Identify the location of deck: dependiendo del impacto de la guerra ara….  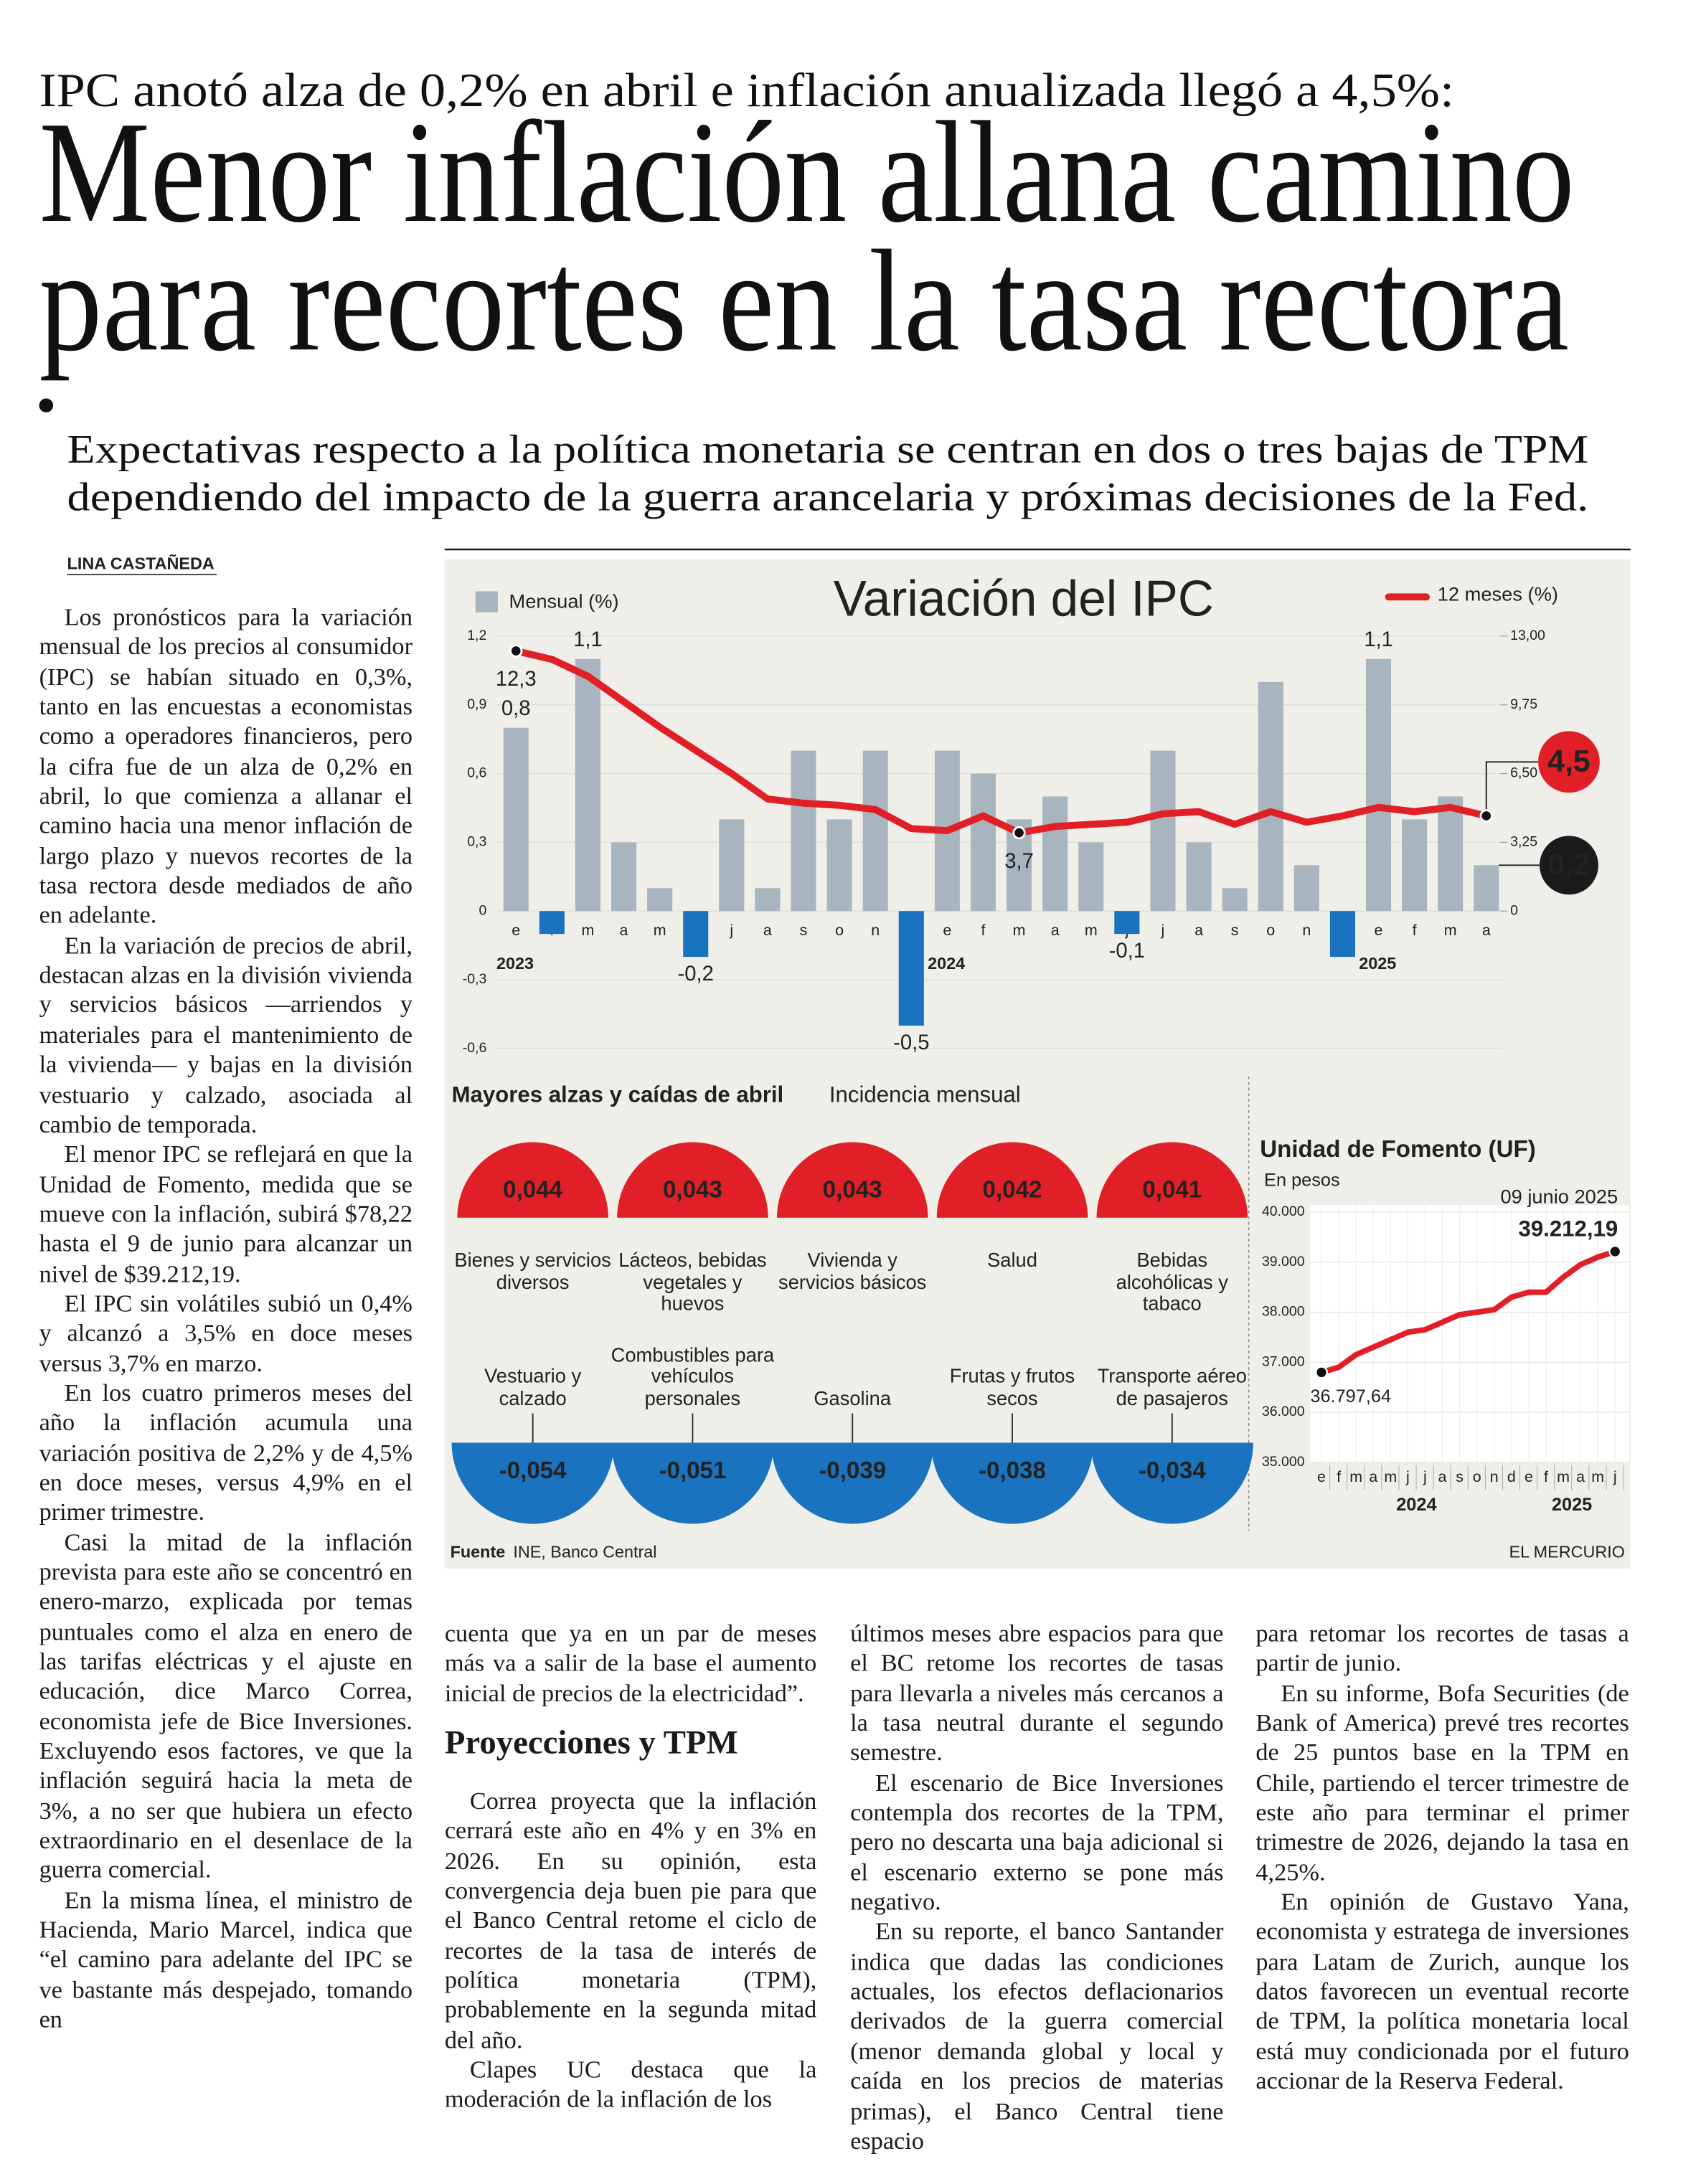
(828, 497).